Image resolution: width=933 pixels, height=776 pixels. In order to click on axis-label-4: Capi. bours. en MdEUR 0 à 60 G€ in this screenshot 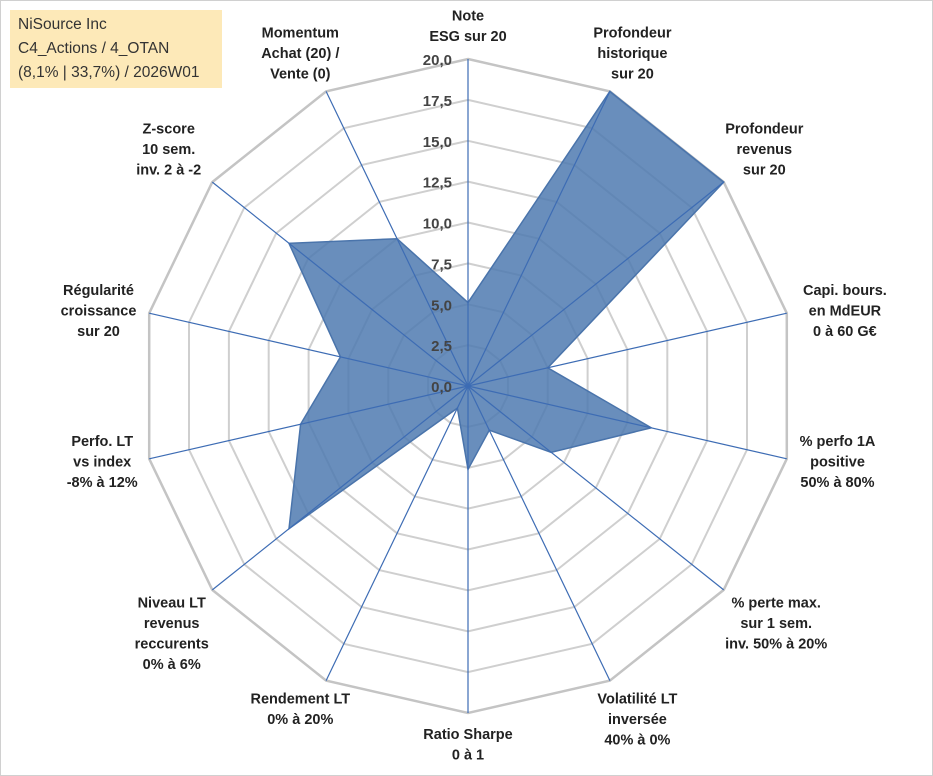, I will do `click(845, 311)`.